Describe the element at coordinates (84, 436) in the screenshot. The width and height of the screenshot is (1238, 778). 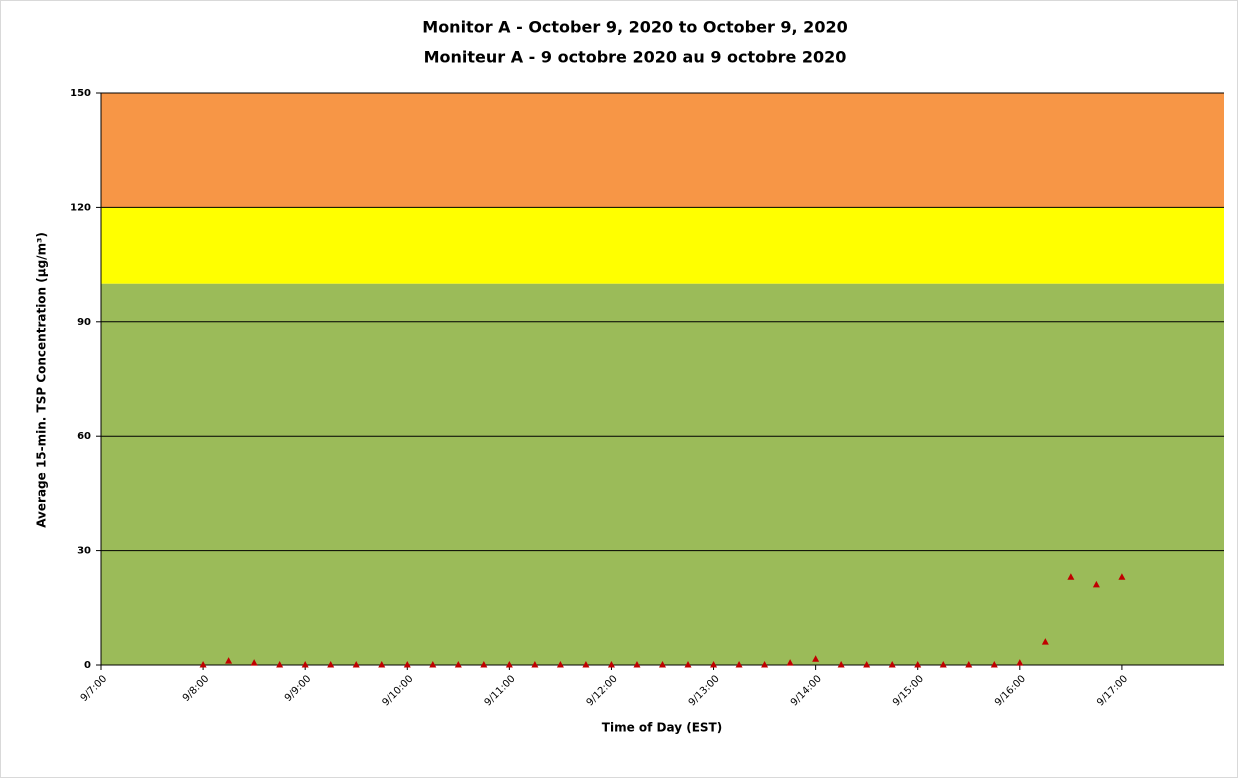
I see `y-tick-label: 60` at that location.